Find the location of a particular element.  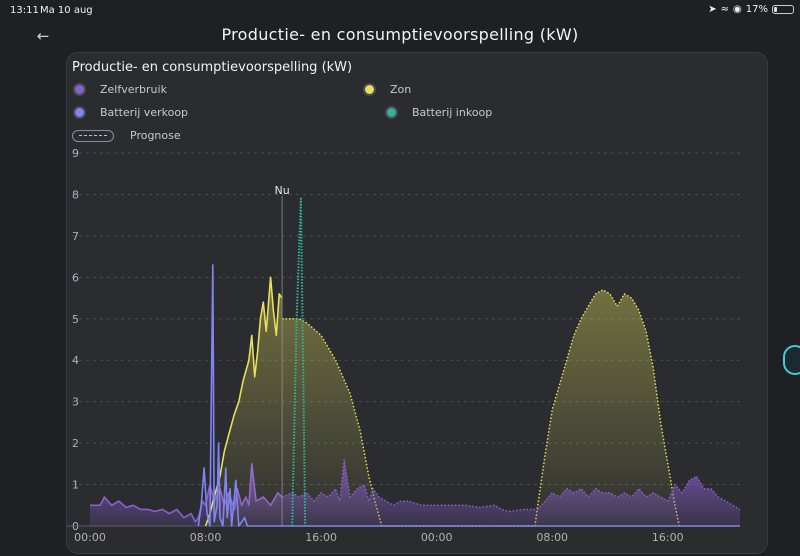

zon-area is located at coordinates (244, 401).